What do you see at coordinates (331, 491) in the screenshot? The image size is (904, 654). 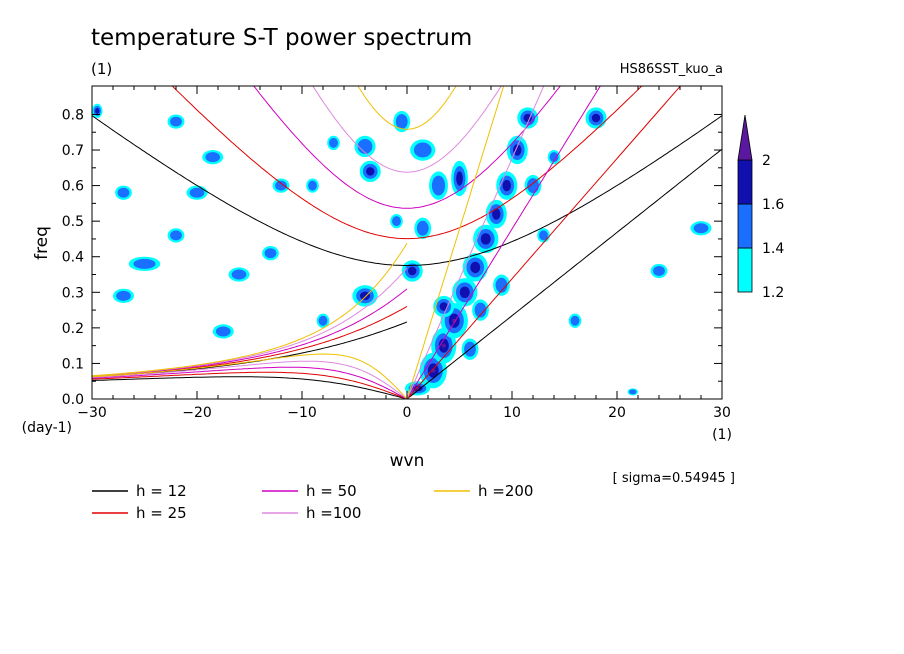 I see `legend-label: h = 50` at bounding box center [331, 491].